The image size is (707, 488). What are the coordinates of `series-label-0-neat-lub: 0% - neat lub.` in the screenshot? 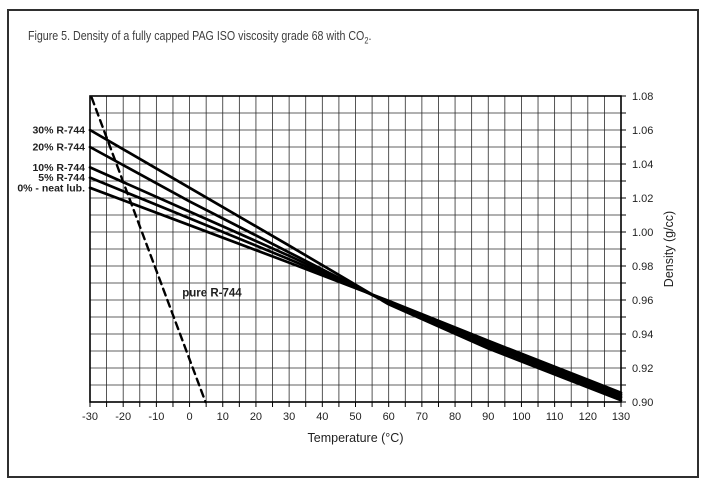 It's located at (51, 188).